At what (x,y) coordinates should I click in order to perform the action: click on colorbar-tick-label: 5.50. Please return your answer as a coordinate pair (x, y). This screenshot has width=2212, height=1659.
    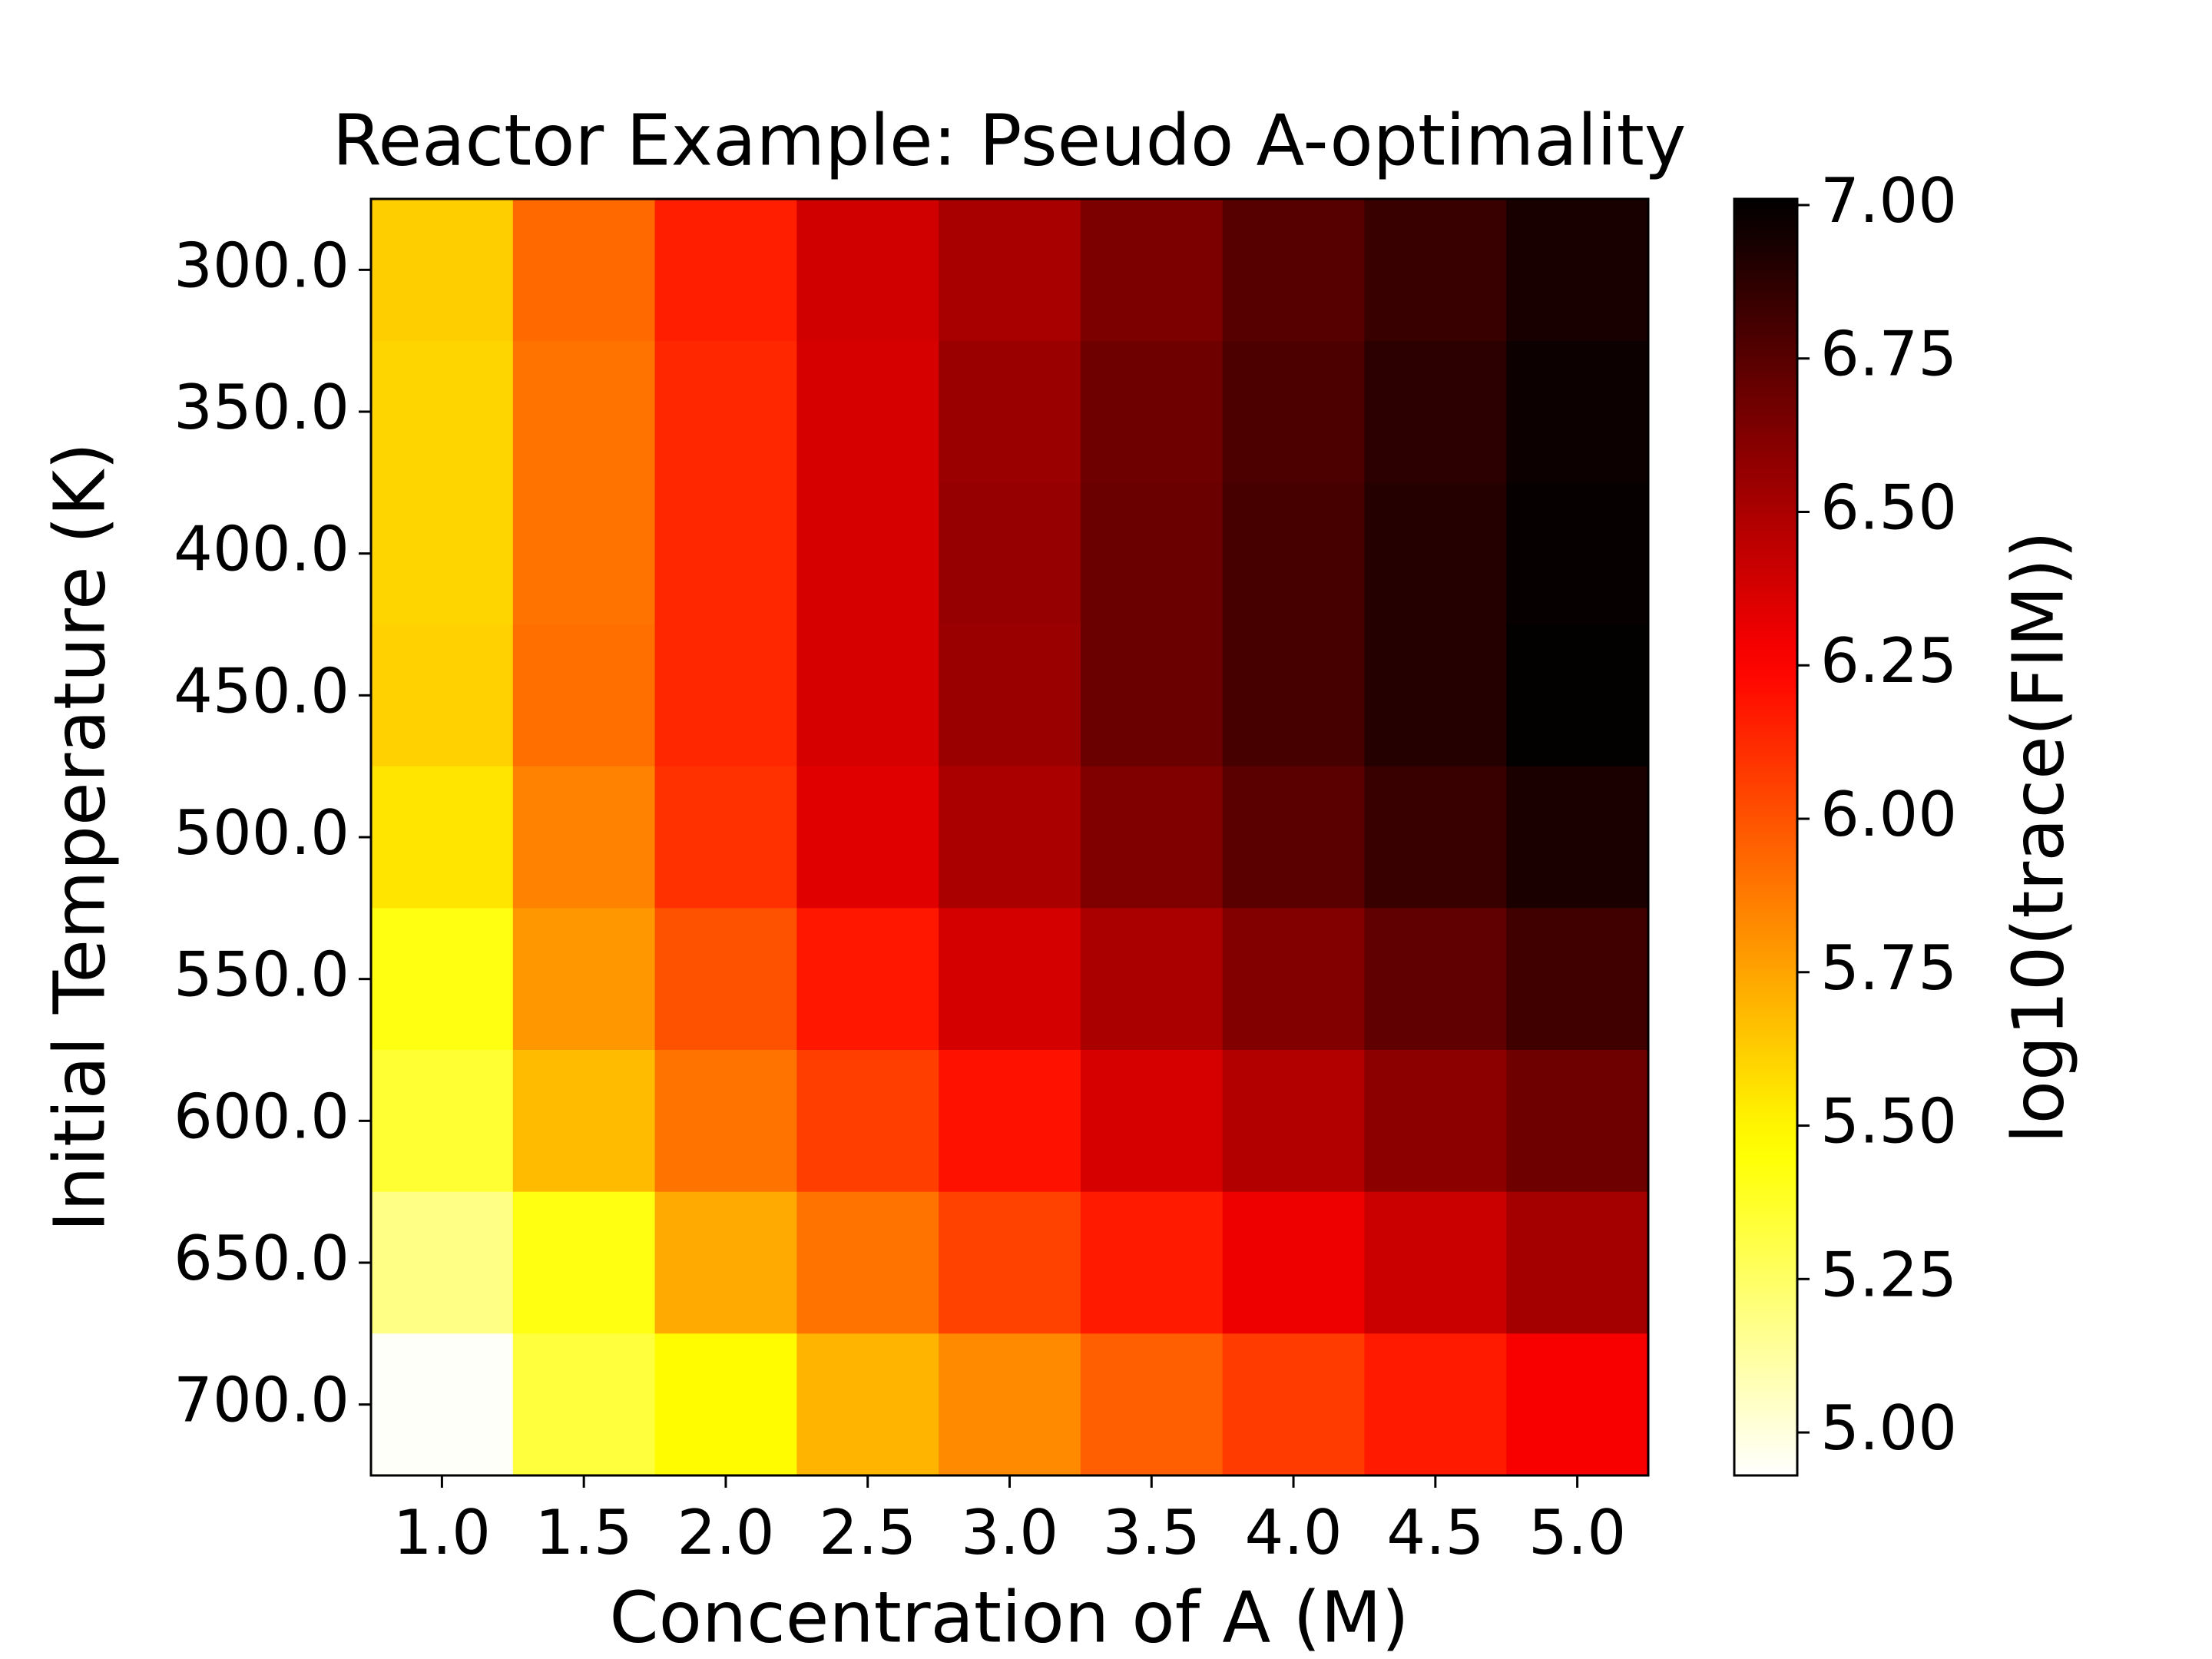
    Looking at the image, I should click on (1888, 1122).